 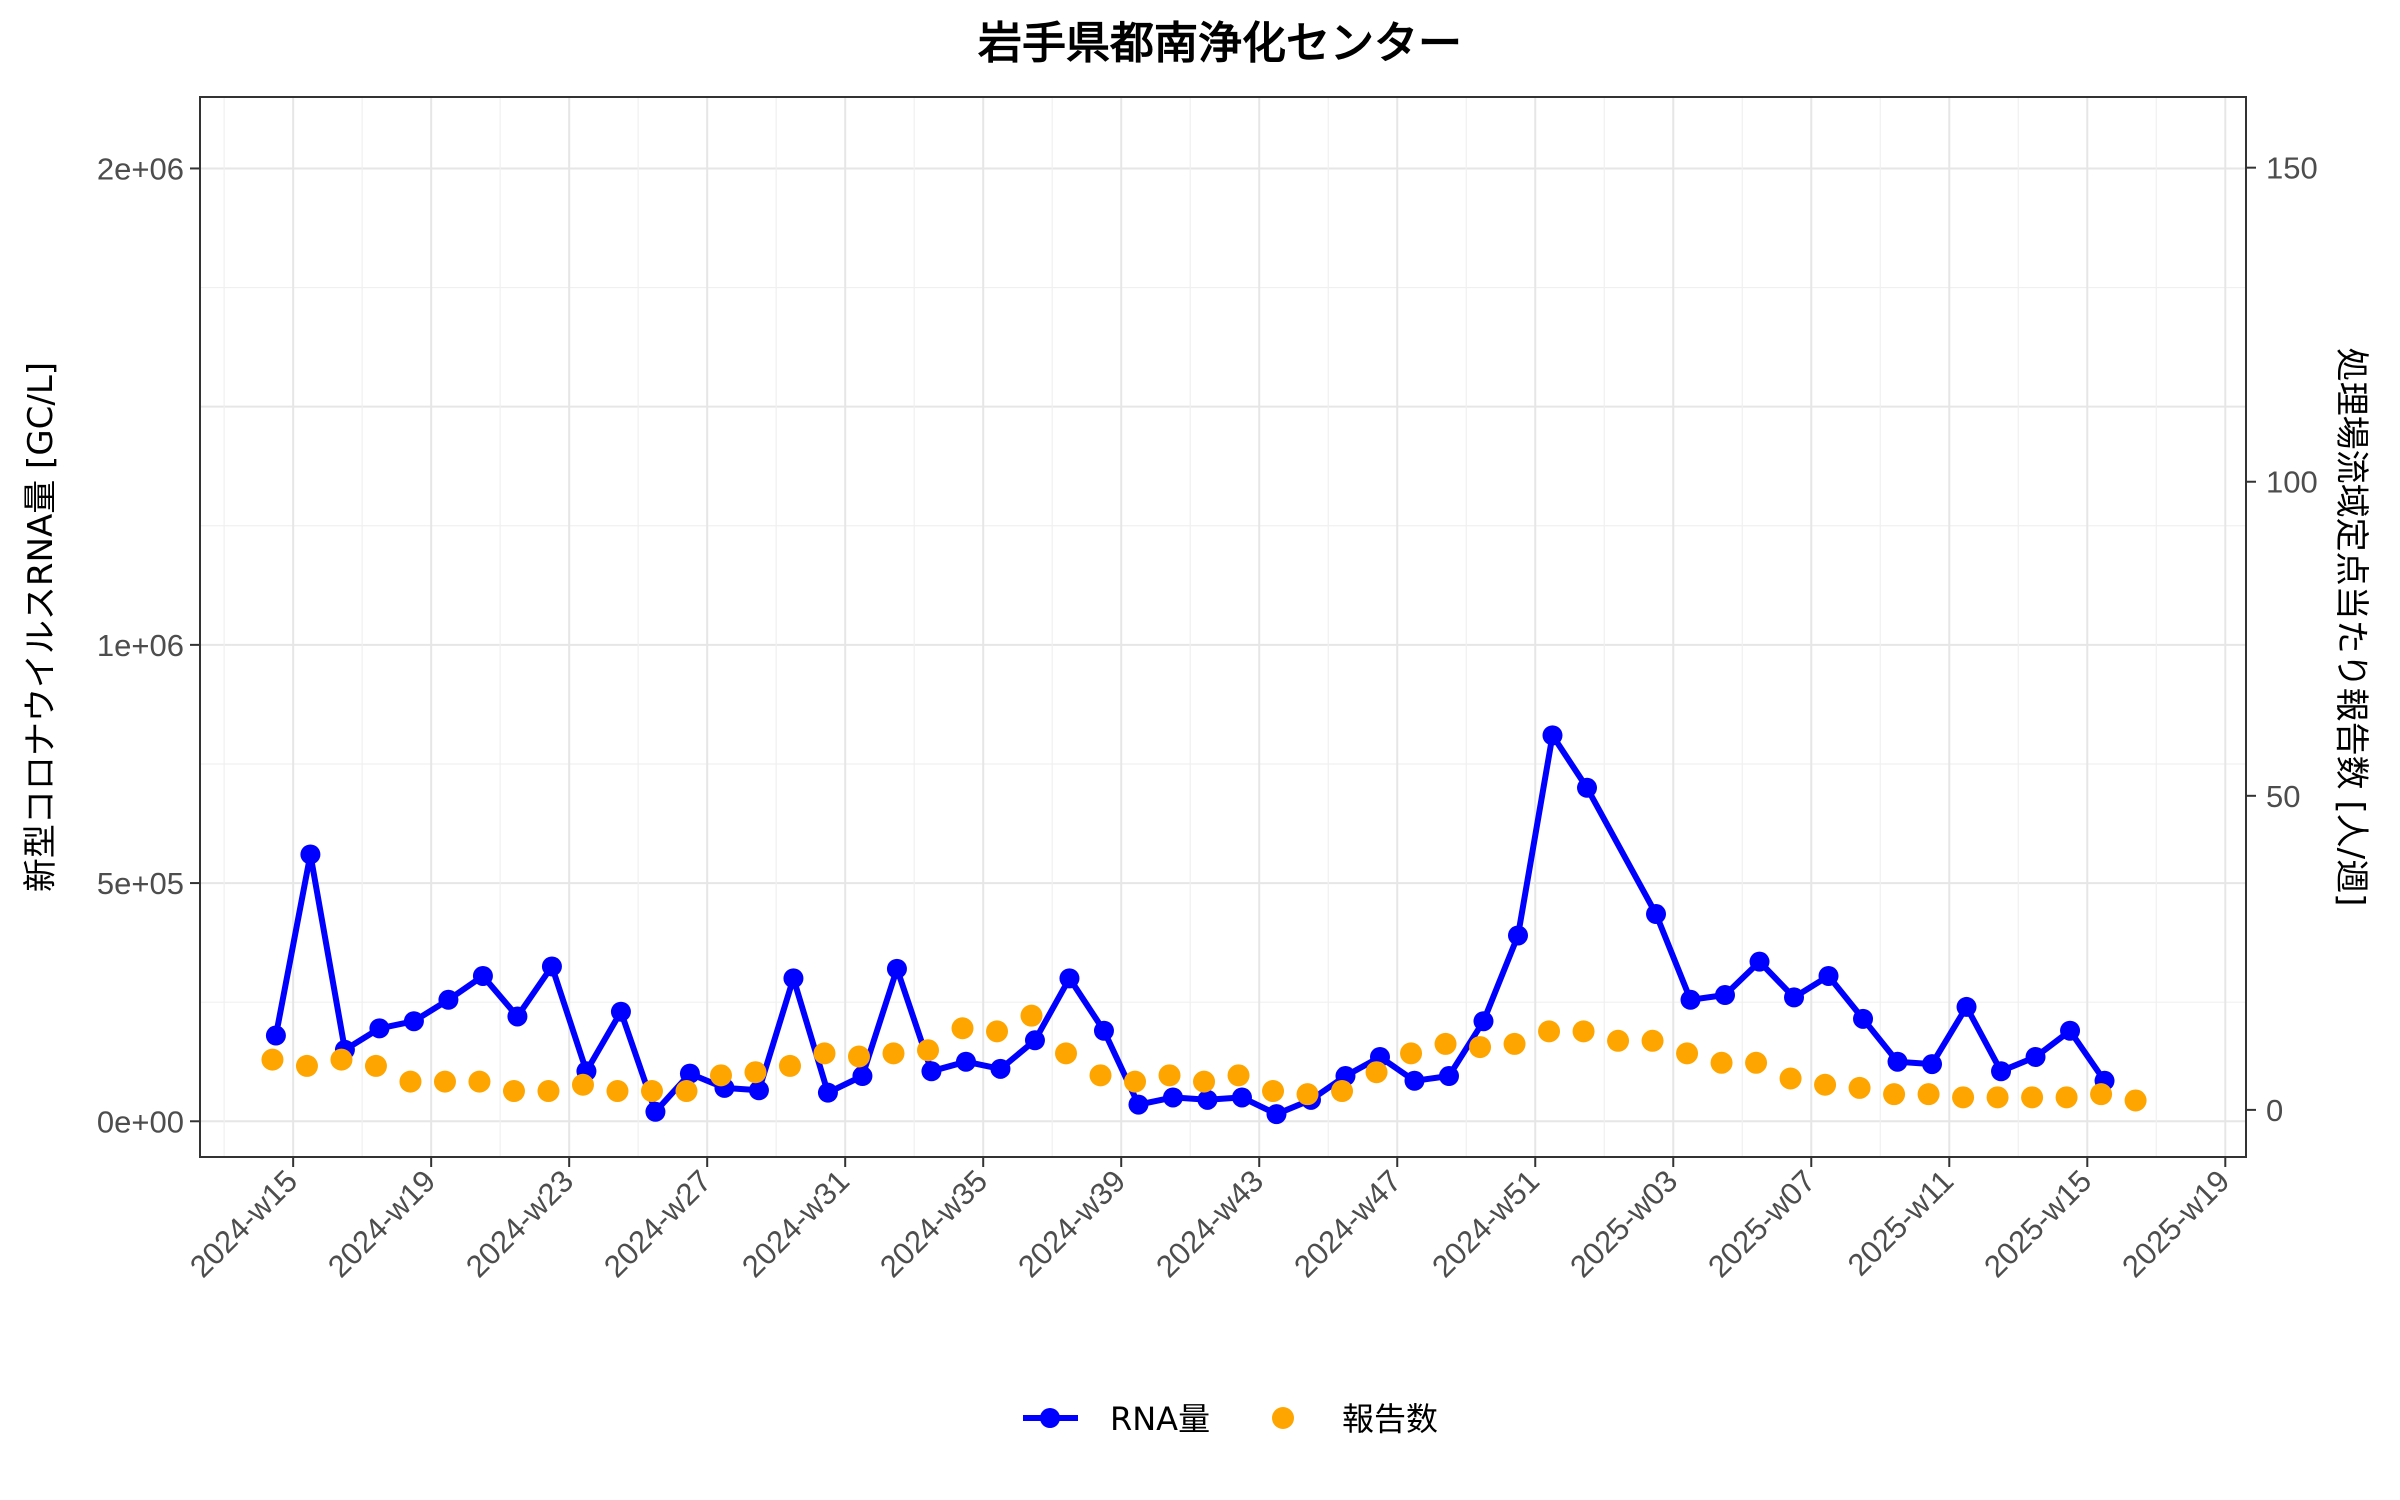 What do you see at coordinates (2274, 1110) in the screenshot?
I see `y2-tick-label: 0` at bounding box center [2274, 1110].